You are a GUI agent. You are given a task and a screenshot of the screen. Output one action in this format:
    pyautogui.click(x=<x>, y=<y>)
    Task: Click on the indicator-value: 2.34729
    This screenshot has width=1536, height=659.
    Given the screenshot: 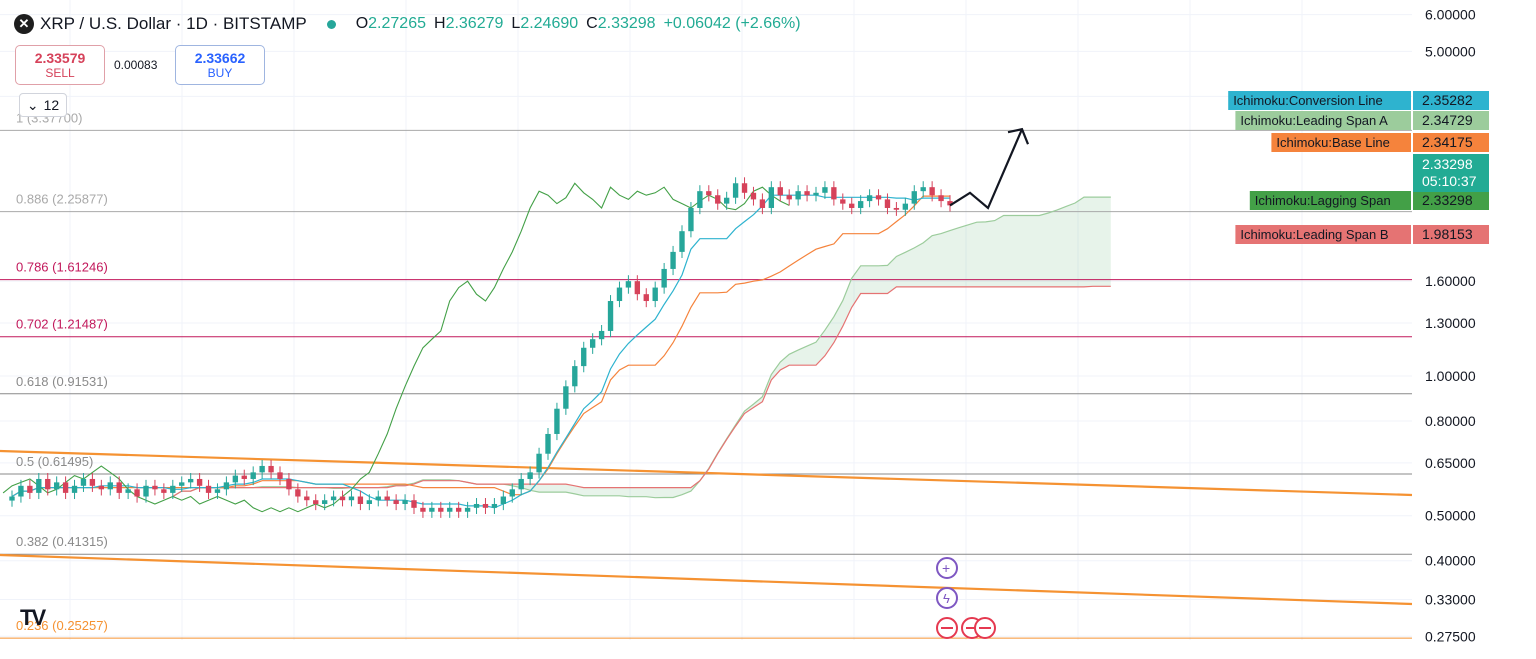 What is the action you would take?
    pyautogui.click(x=1447, y=120)
    